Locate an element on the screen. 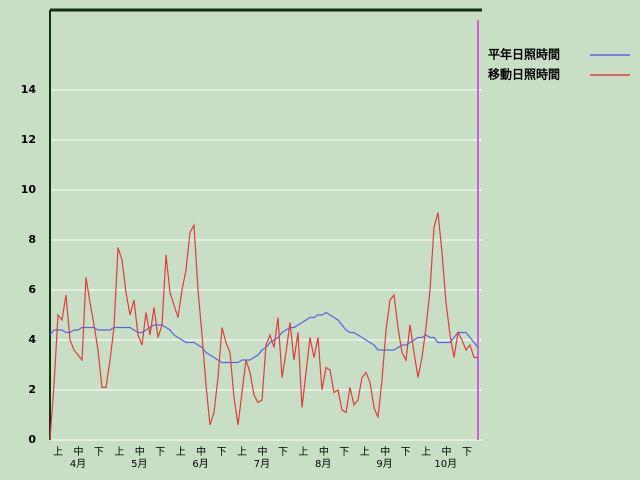 The height and width of the screenshot is (480, 640). legend-label: 移動日照時間 is located at coordinates (524, 74).